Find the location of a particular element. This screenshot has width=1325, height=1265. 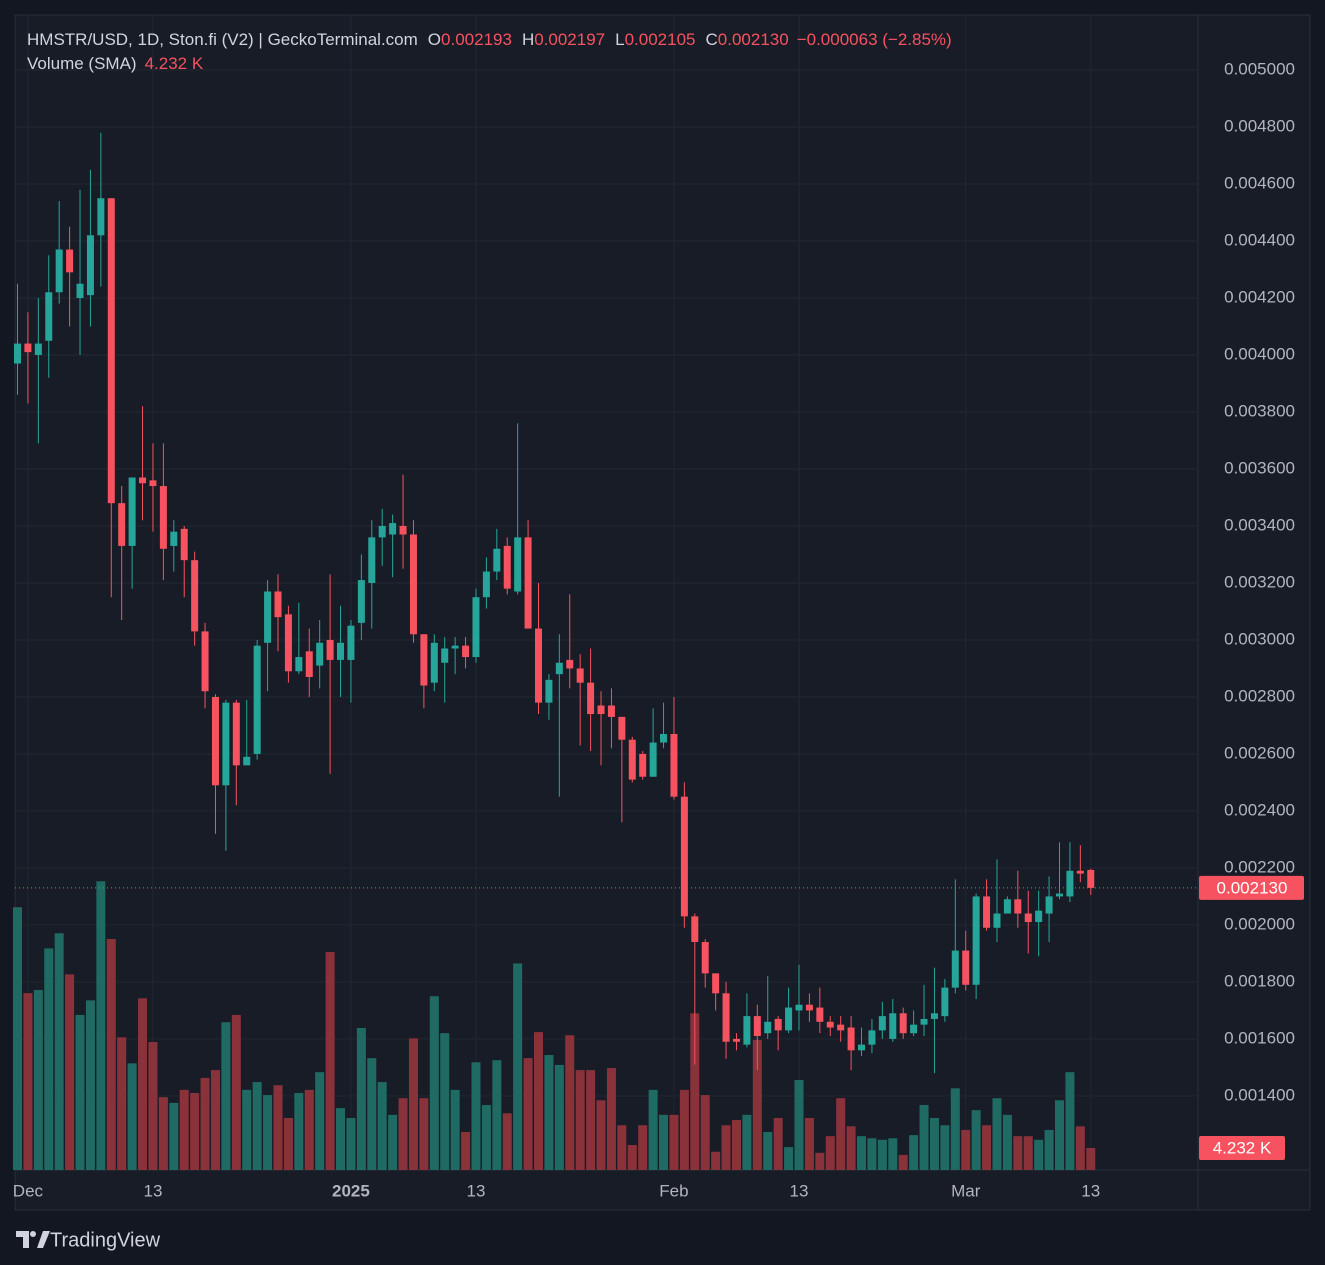

volume-name: Volume (SMA) is located at coordinates (82, 63).